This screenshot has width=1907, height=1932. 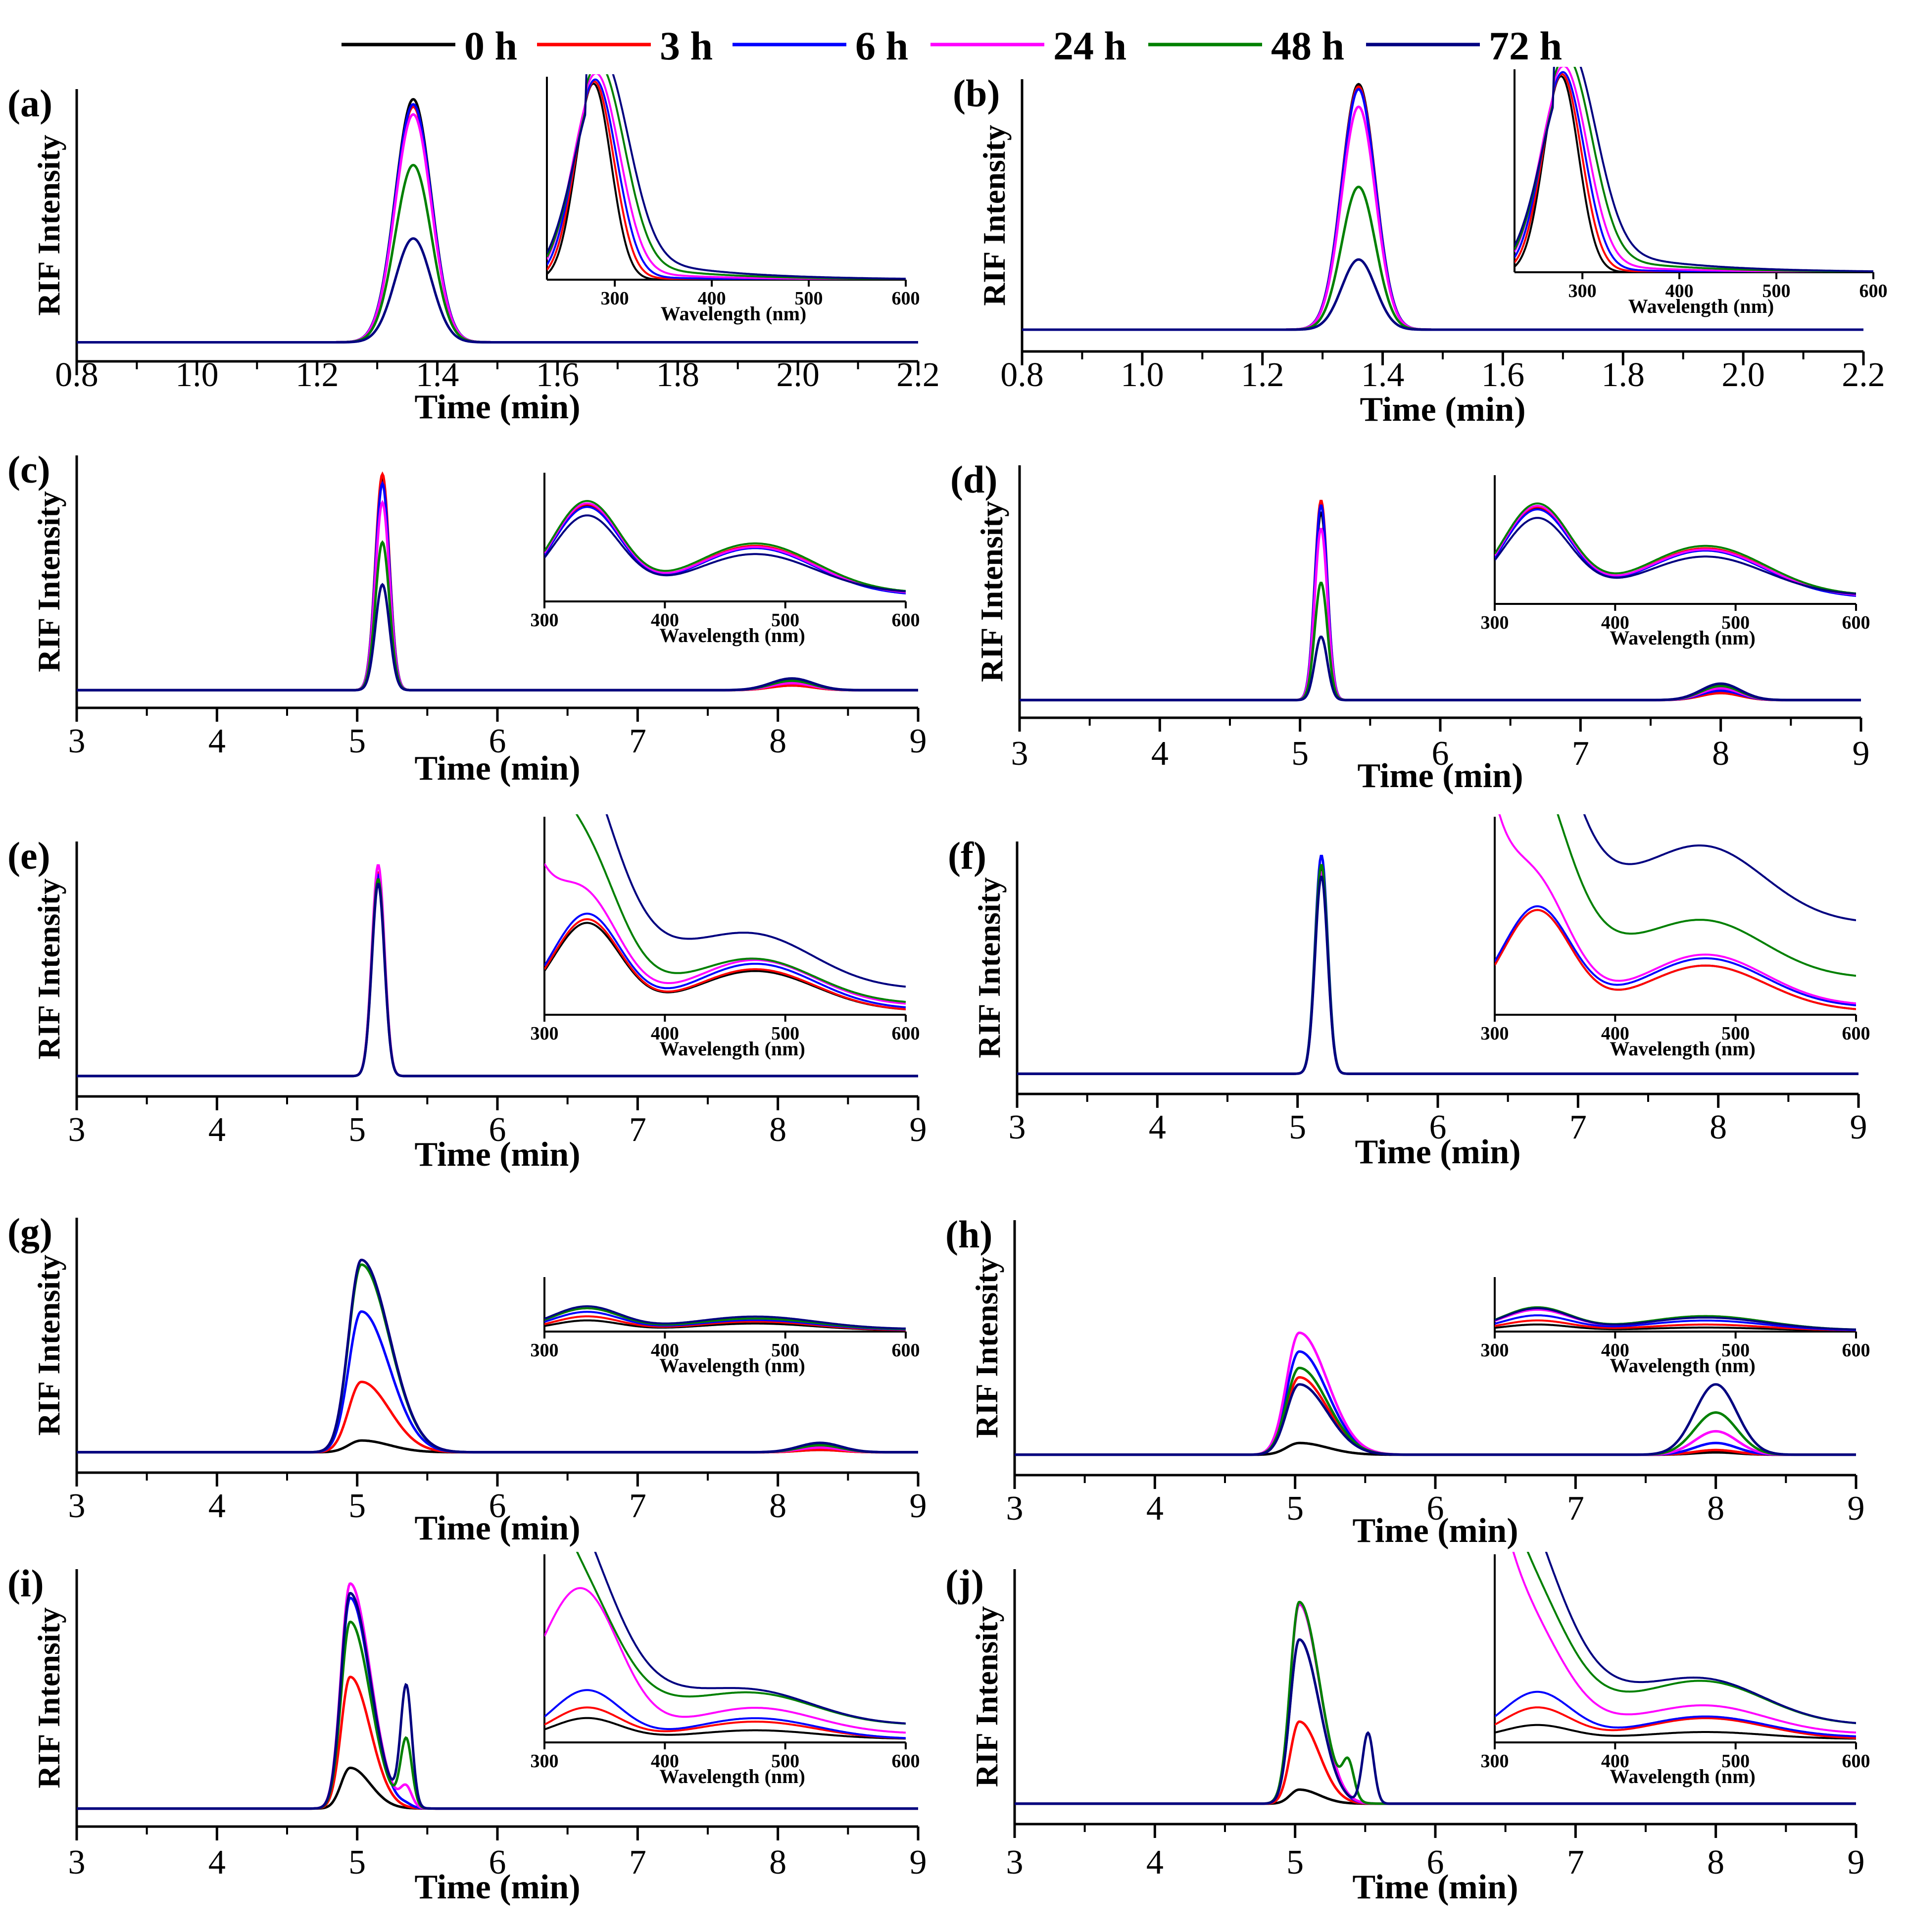 I want to click on x-tick-label: 2.2, so click(x=918, y=375).